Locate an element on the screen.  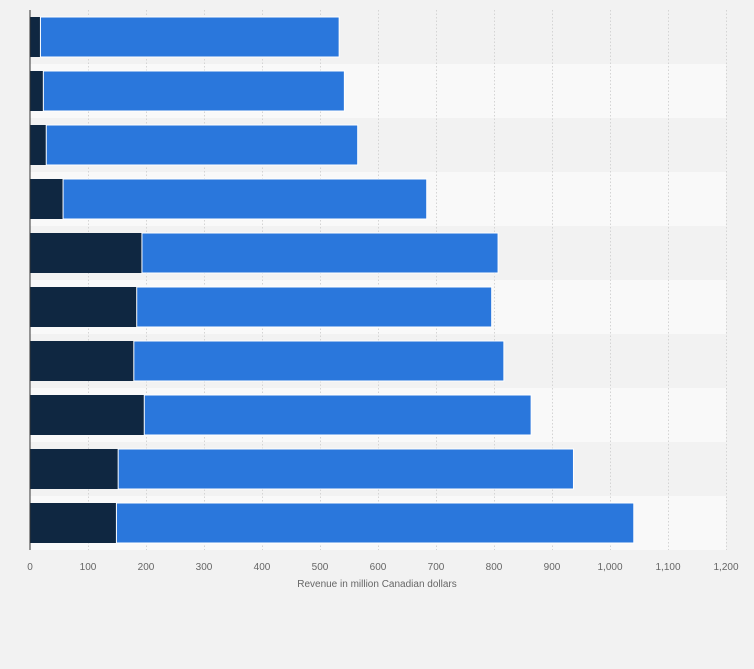
x-tick-label: 500 is located at coordinates (320, 567).